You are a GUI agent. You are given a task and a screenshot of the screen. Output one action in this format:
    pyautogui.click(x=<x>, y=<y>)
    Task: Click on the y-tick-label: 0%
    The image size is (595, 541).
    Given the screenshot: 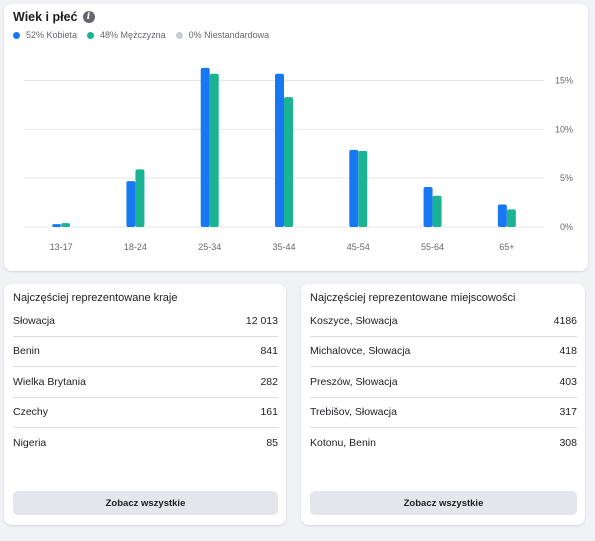 What is the action you would take?
    pyautogui.click(x=566, y=227)
    